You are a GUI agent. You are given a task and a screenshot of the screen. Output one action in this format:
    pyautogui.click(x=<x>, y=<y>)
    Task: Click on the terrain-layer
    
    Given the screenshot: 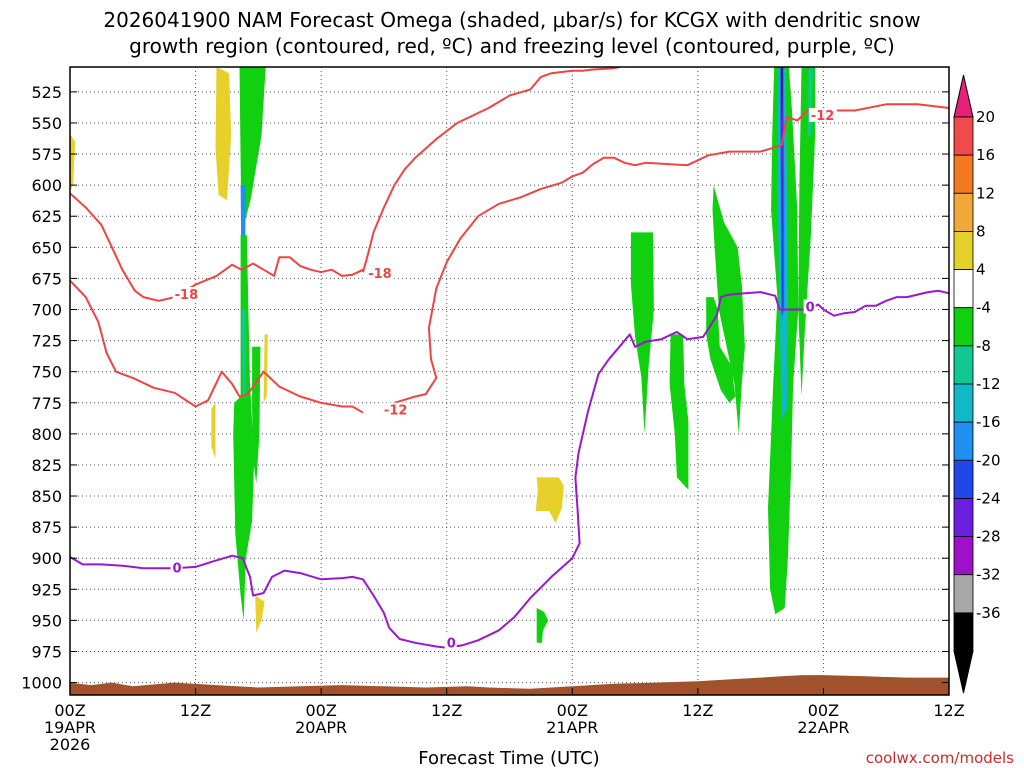 What is the action you would take?
    pyautogui.click(x=509, y=685)
    